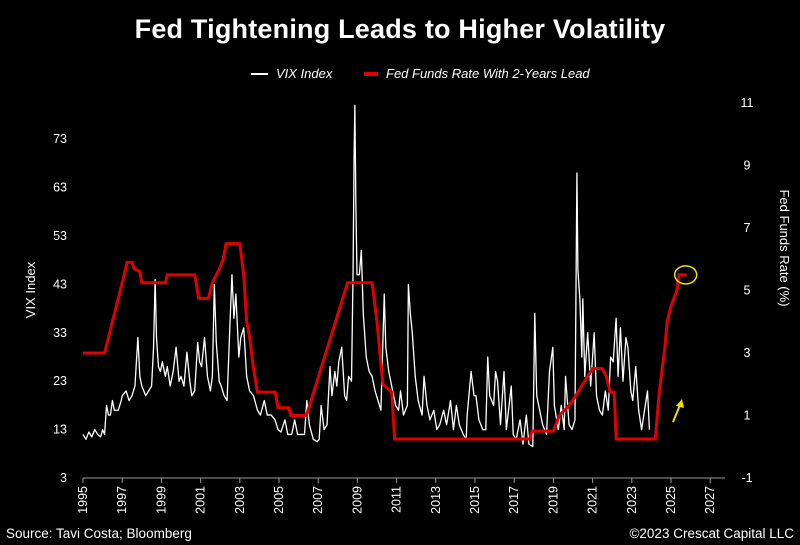 The image size is (800, 545). What do you see at coordinates (680, 403) in the screenshot?
I see `arrow-head-icon` at bounding box center [680, 403].